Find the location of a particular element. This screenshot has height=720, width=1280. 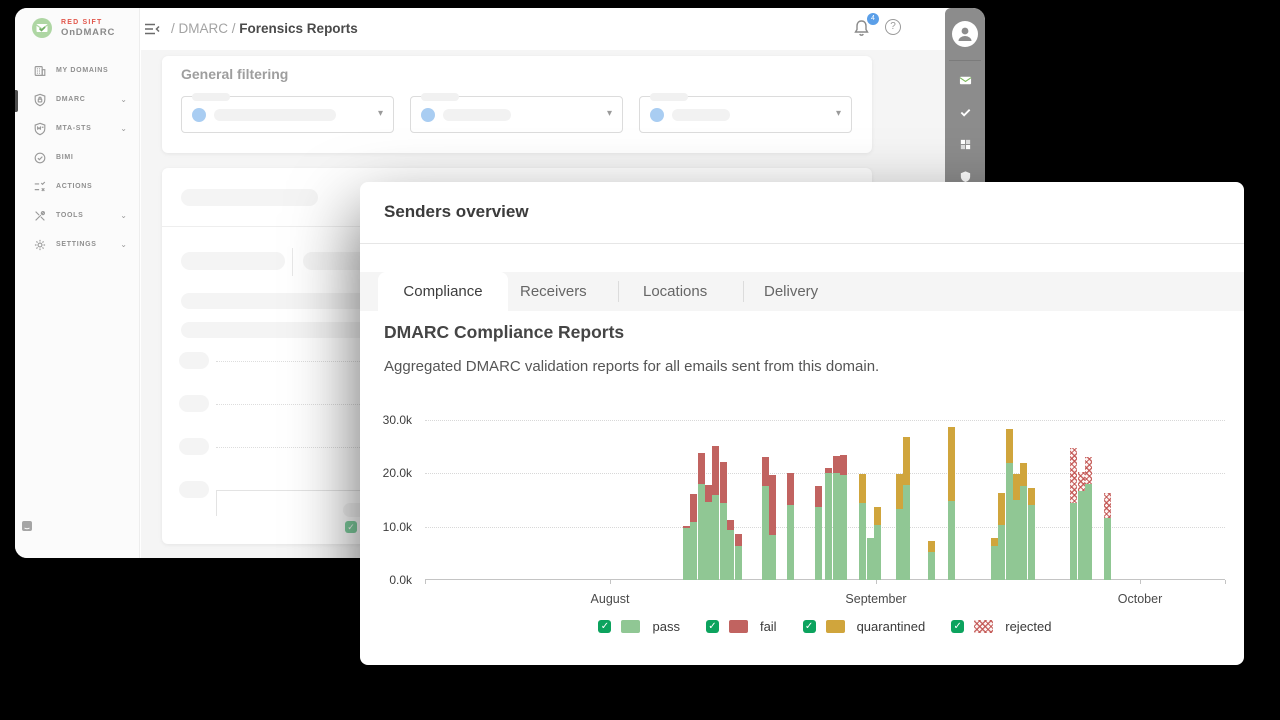

legend-checkbox-rejected: ✓ is located at coordinates (958, 626).